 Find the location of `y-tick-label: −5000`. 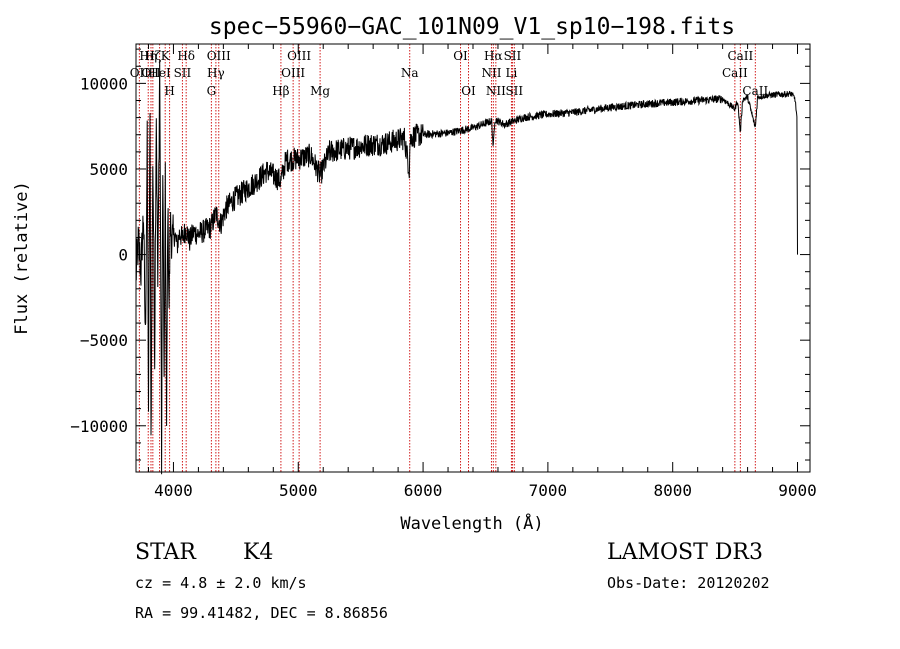

y-tick-label: −5000 is located at coordinates (104, 340).